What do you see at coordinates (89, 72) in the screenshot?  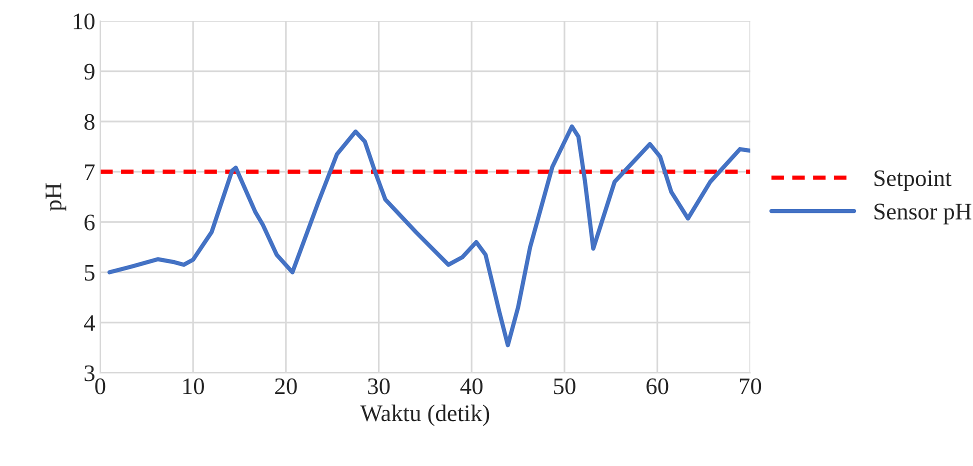 I see `y-tick-label: 9` at bounding box center [89, 72].